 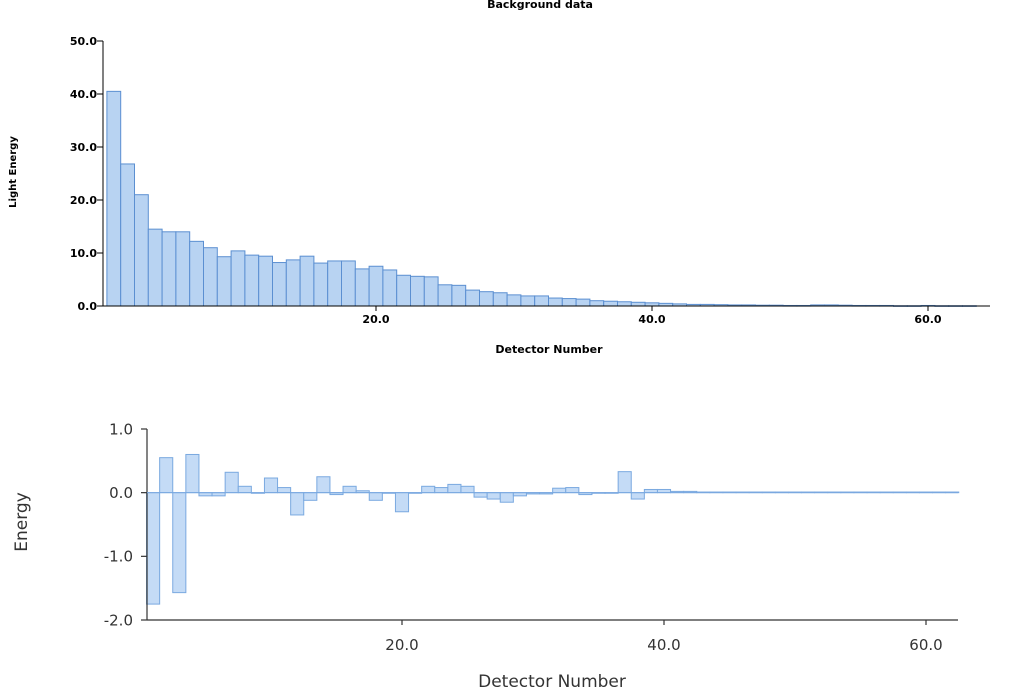 What do you see at coordinates (83, 253) in the screenshot?
I see `y-tick-label: 10.0` at bounding box center [83, 253].